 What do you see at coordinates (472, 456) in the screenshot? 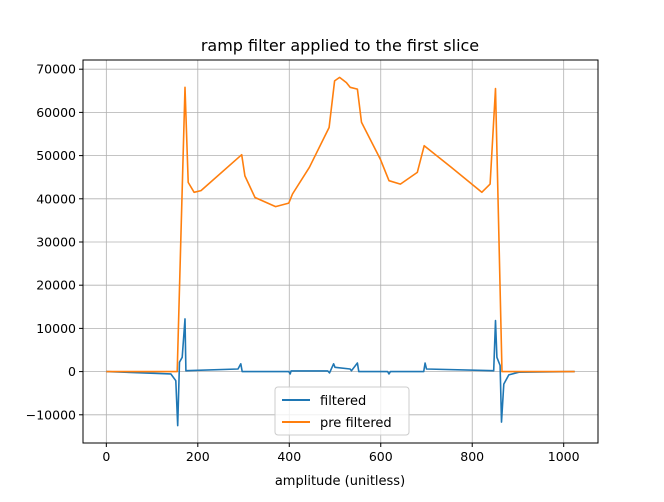
I see `x-tick-label: 800` at bounding box center [472, 456].